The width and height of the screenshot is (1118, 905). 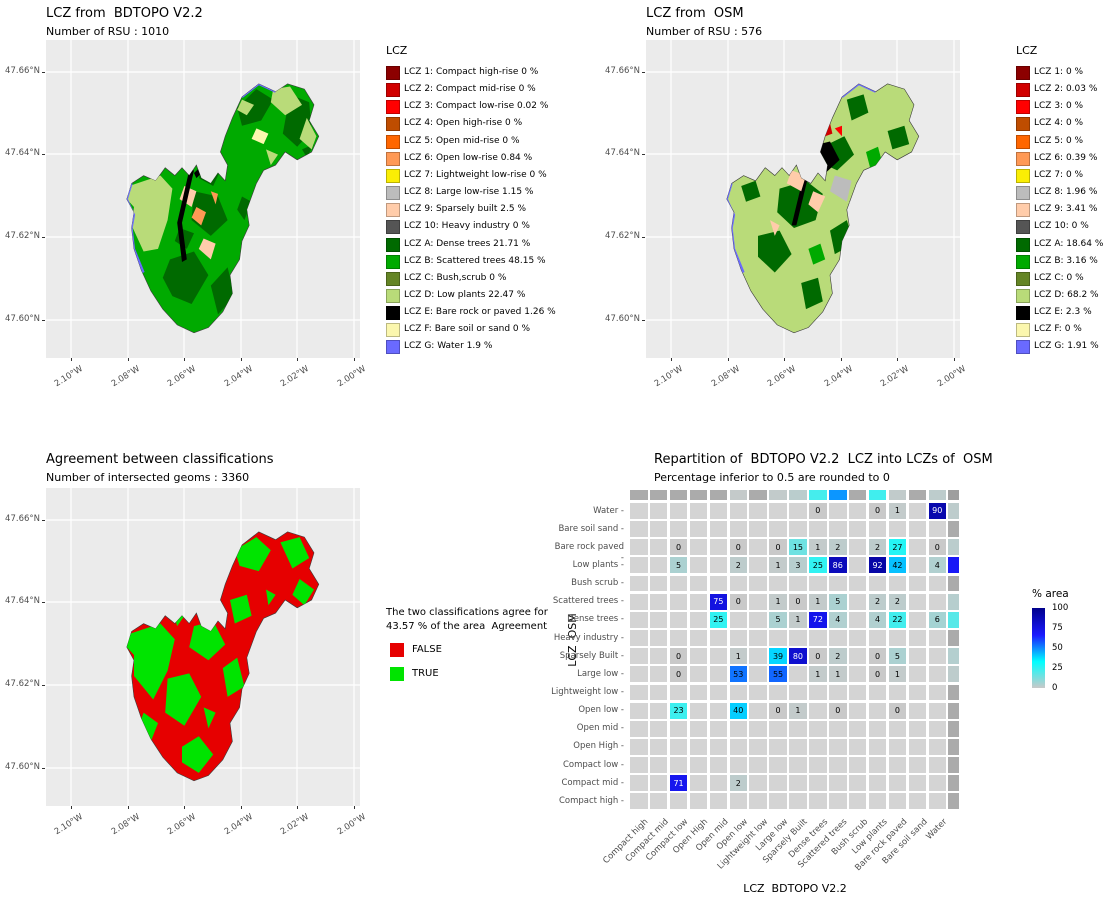 I want to click on legend-label: LCZ 6: 0.39 %, so click(x=1066, y=157).